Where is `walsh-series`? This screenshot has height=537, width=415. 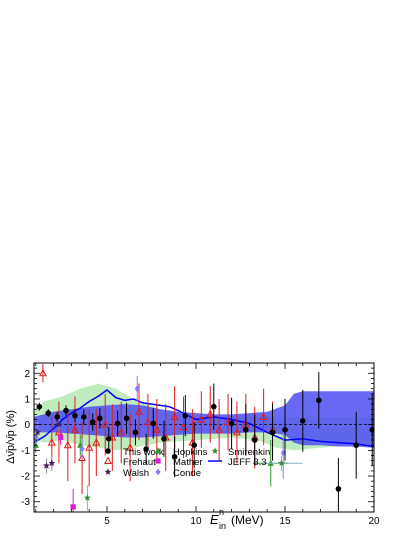
walsh-series is located at coordinates (48, 445).